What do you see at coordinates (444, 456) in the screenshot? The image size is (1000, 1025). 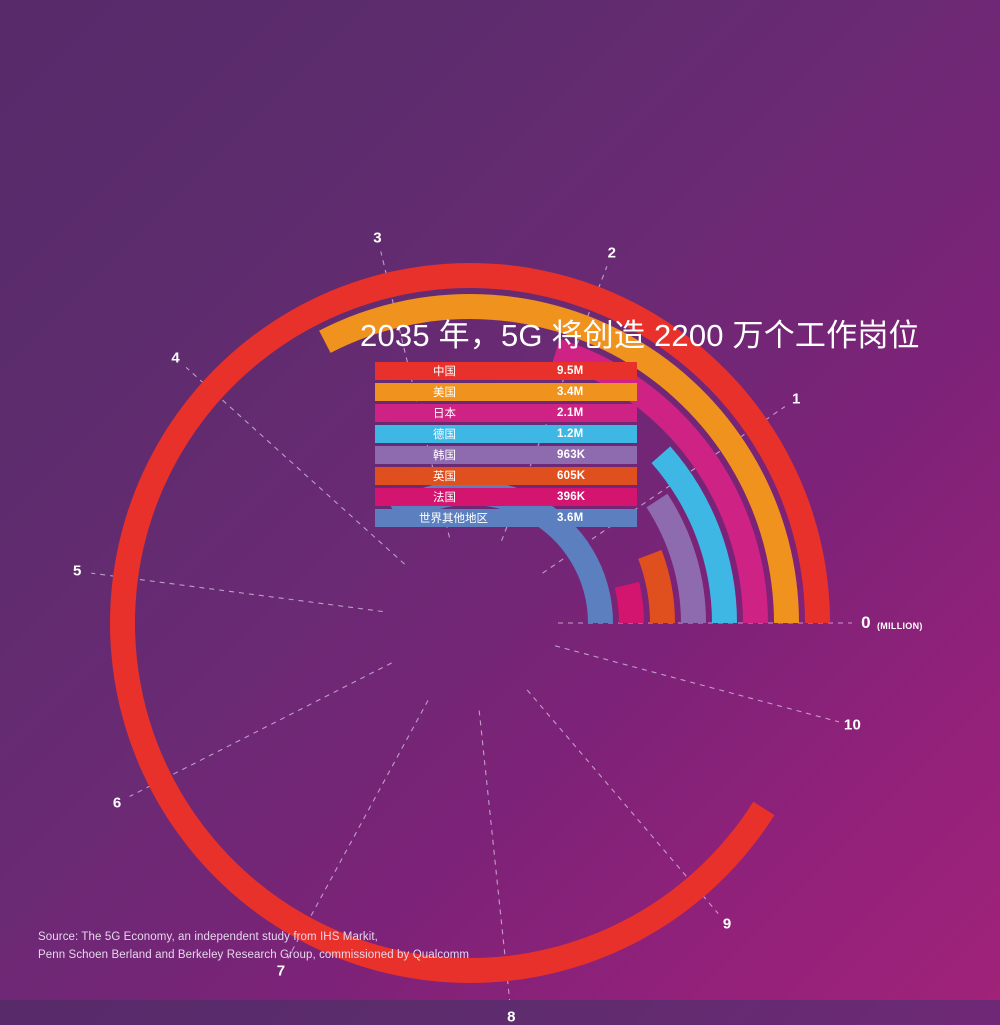 I see `legend-row-label: 韩国` at bounding box center [444, 456].